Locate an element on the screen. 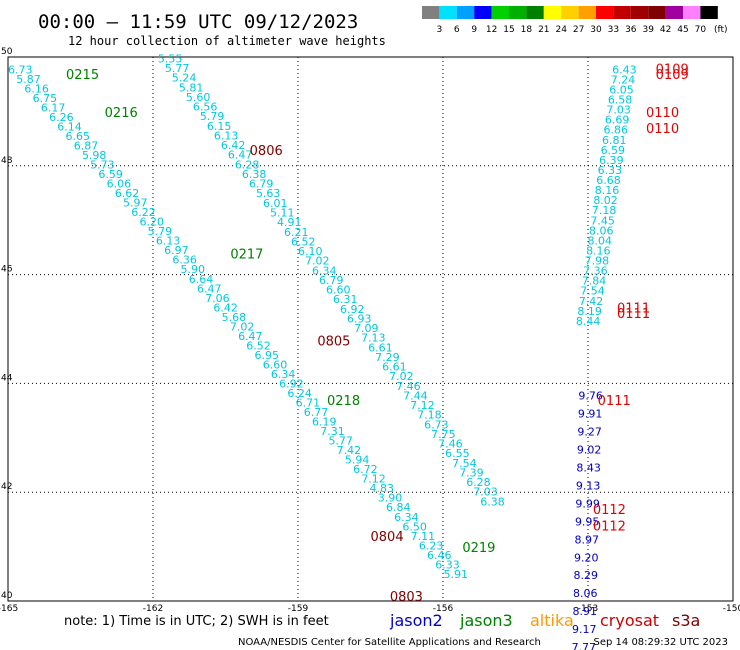 This screenshot has height=650, width=740. track-label: 0111 is located at coordinates (633, 314).